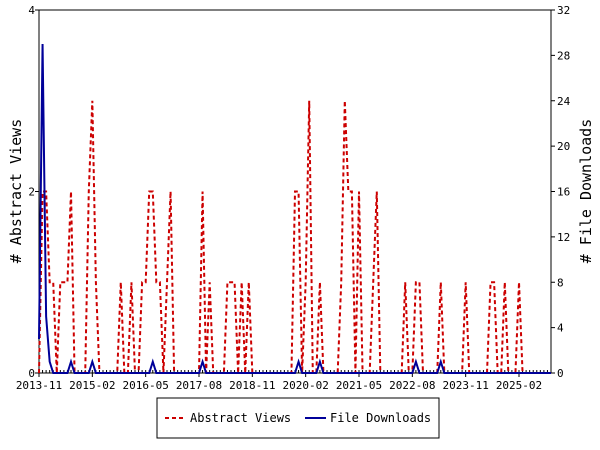  I want to click on x-tick-label: 2015-02, so click(92, 385).